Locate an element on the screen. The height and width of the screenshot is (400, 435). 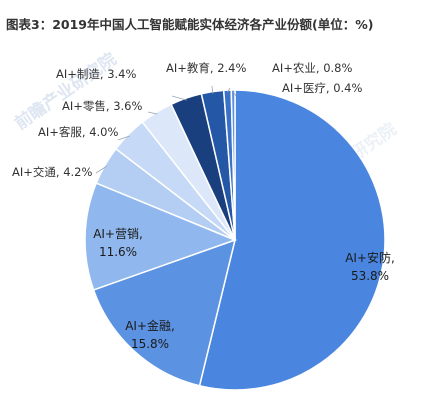
slice-label-1: AI+安防, 53.8% is located at coordinates (370, 266).